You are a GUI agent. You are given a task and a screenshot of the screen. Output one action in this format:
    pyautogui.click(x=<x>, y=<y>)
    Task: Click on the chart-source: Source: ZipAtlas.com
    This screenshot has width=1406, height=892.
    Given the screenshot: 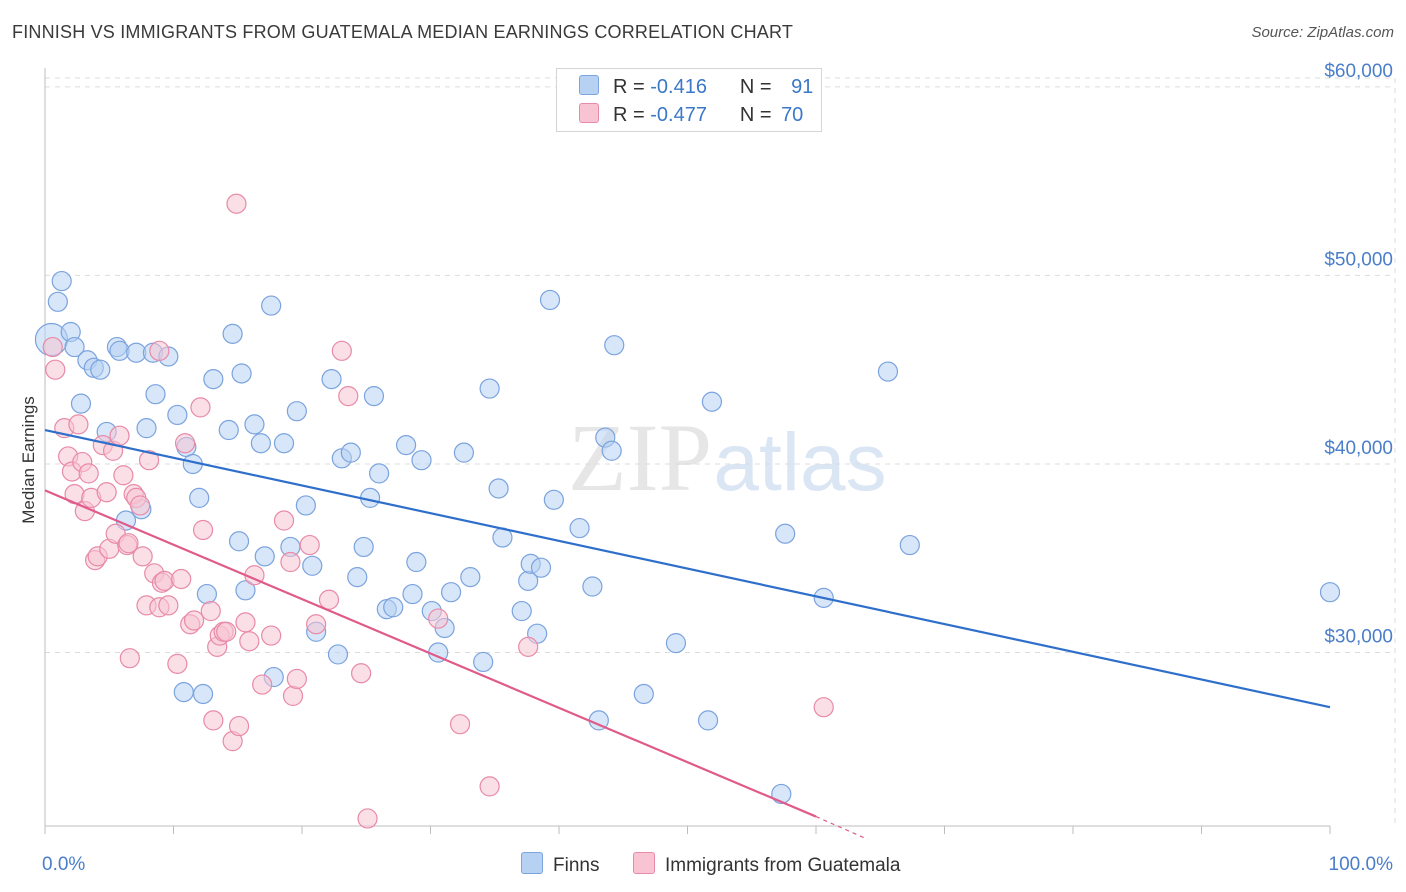 What is the action you would take?
    pyautogui.click(x=1322, y=32)
    